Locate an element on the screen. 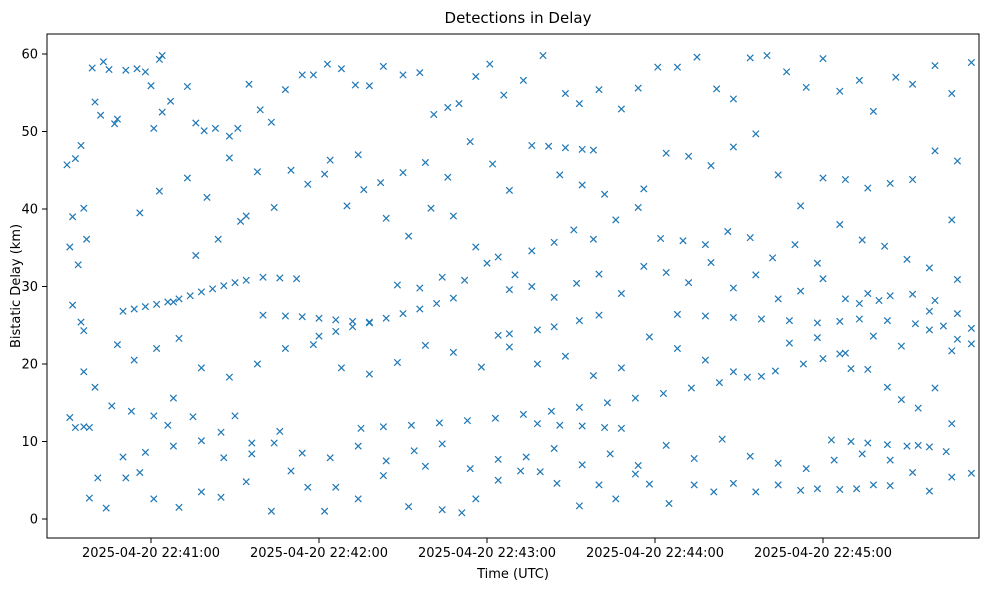 This screenshot has height=590, width=989. x-tick-label: 2025-04-20 22:44:00 is located at coordinates (655, 553).